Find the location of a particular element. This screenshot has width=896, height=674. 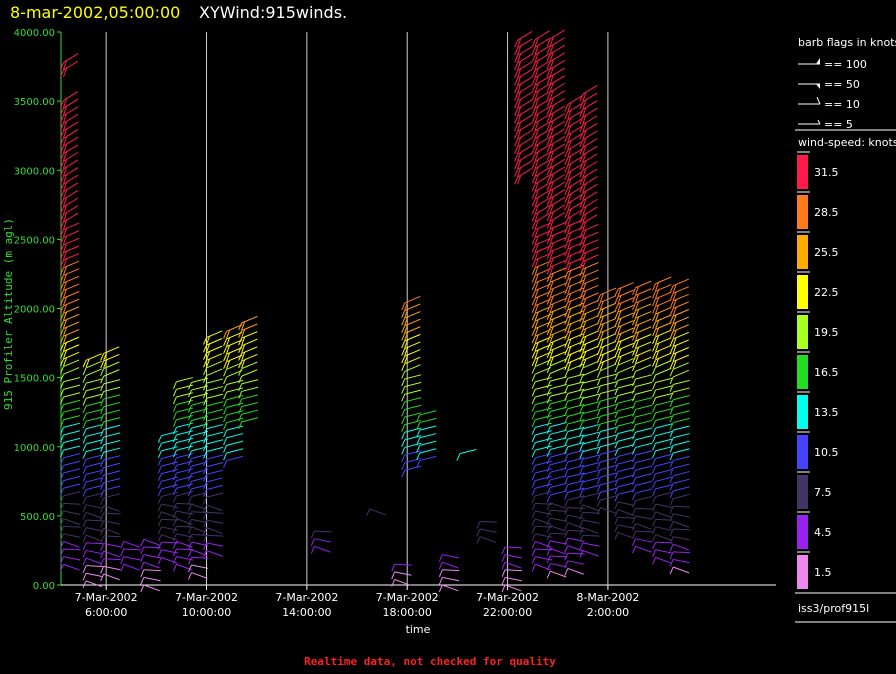

x-tick-label-date-0: 7-Mar-2002 is located at coordinates (106, 597).